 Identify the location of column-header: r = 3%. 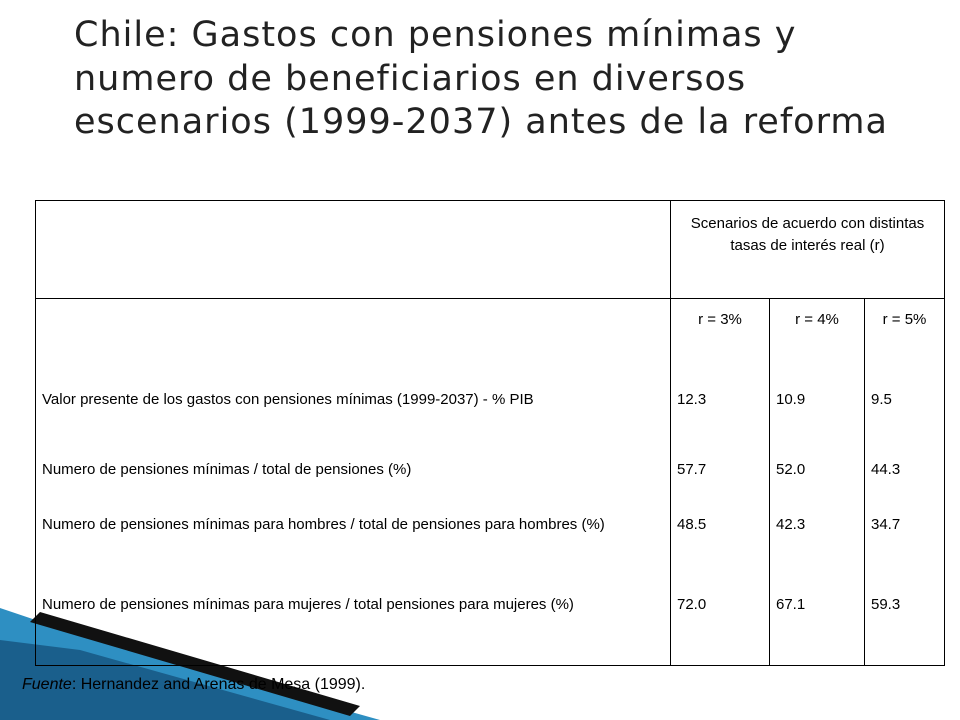
(720, 341).